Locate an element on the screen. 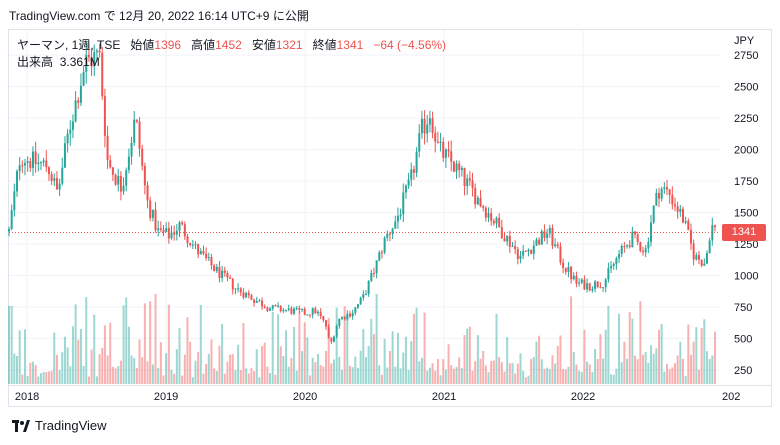  brand-name: TradingView is located at coordinates (71, 425).